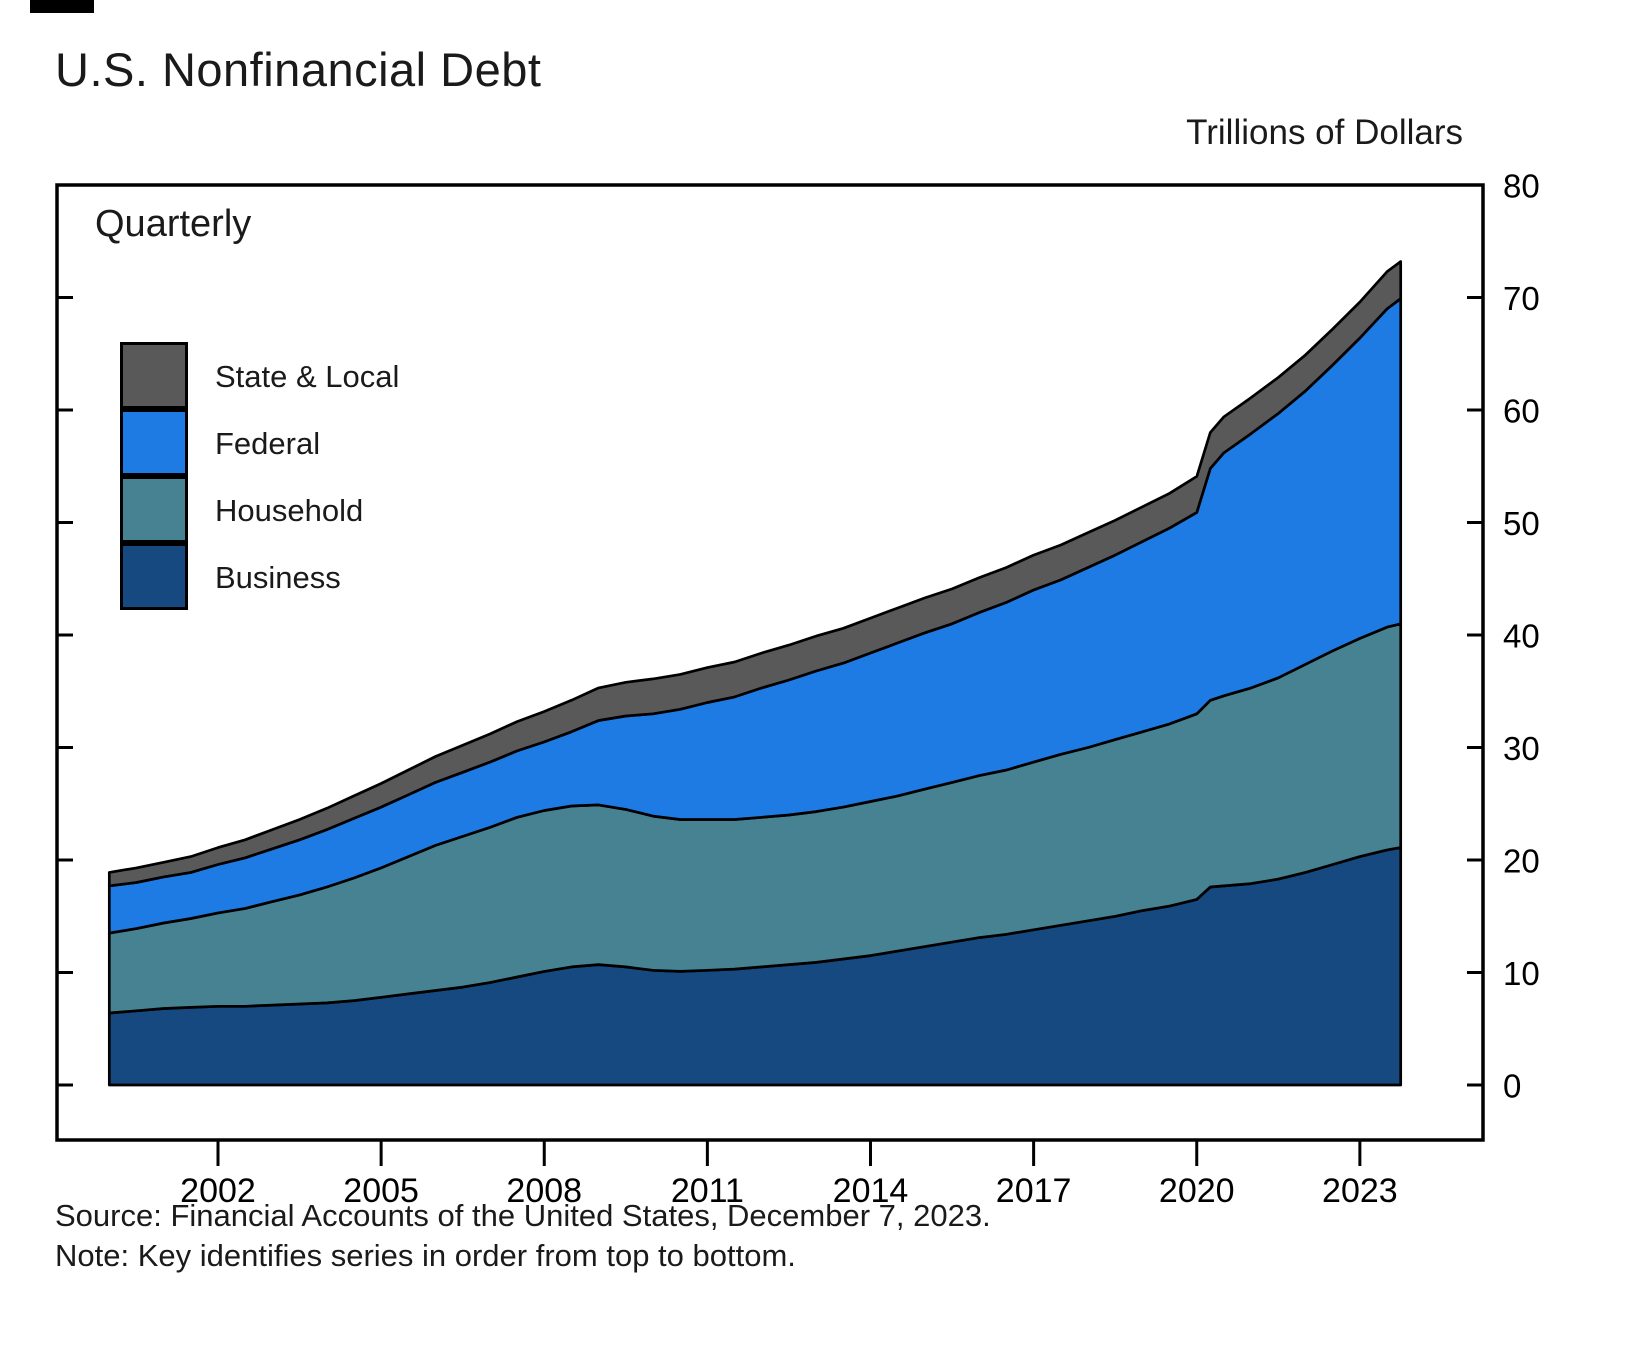 This screenshot has height=1350, width=1650. Describe the element at coordinates (307, 376) in the screenshot. I see `legend-label: State & Local` at that location.